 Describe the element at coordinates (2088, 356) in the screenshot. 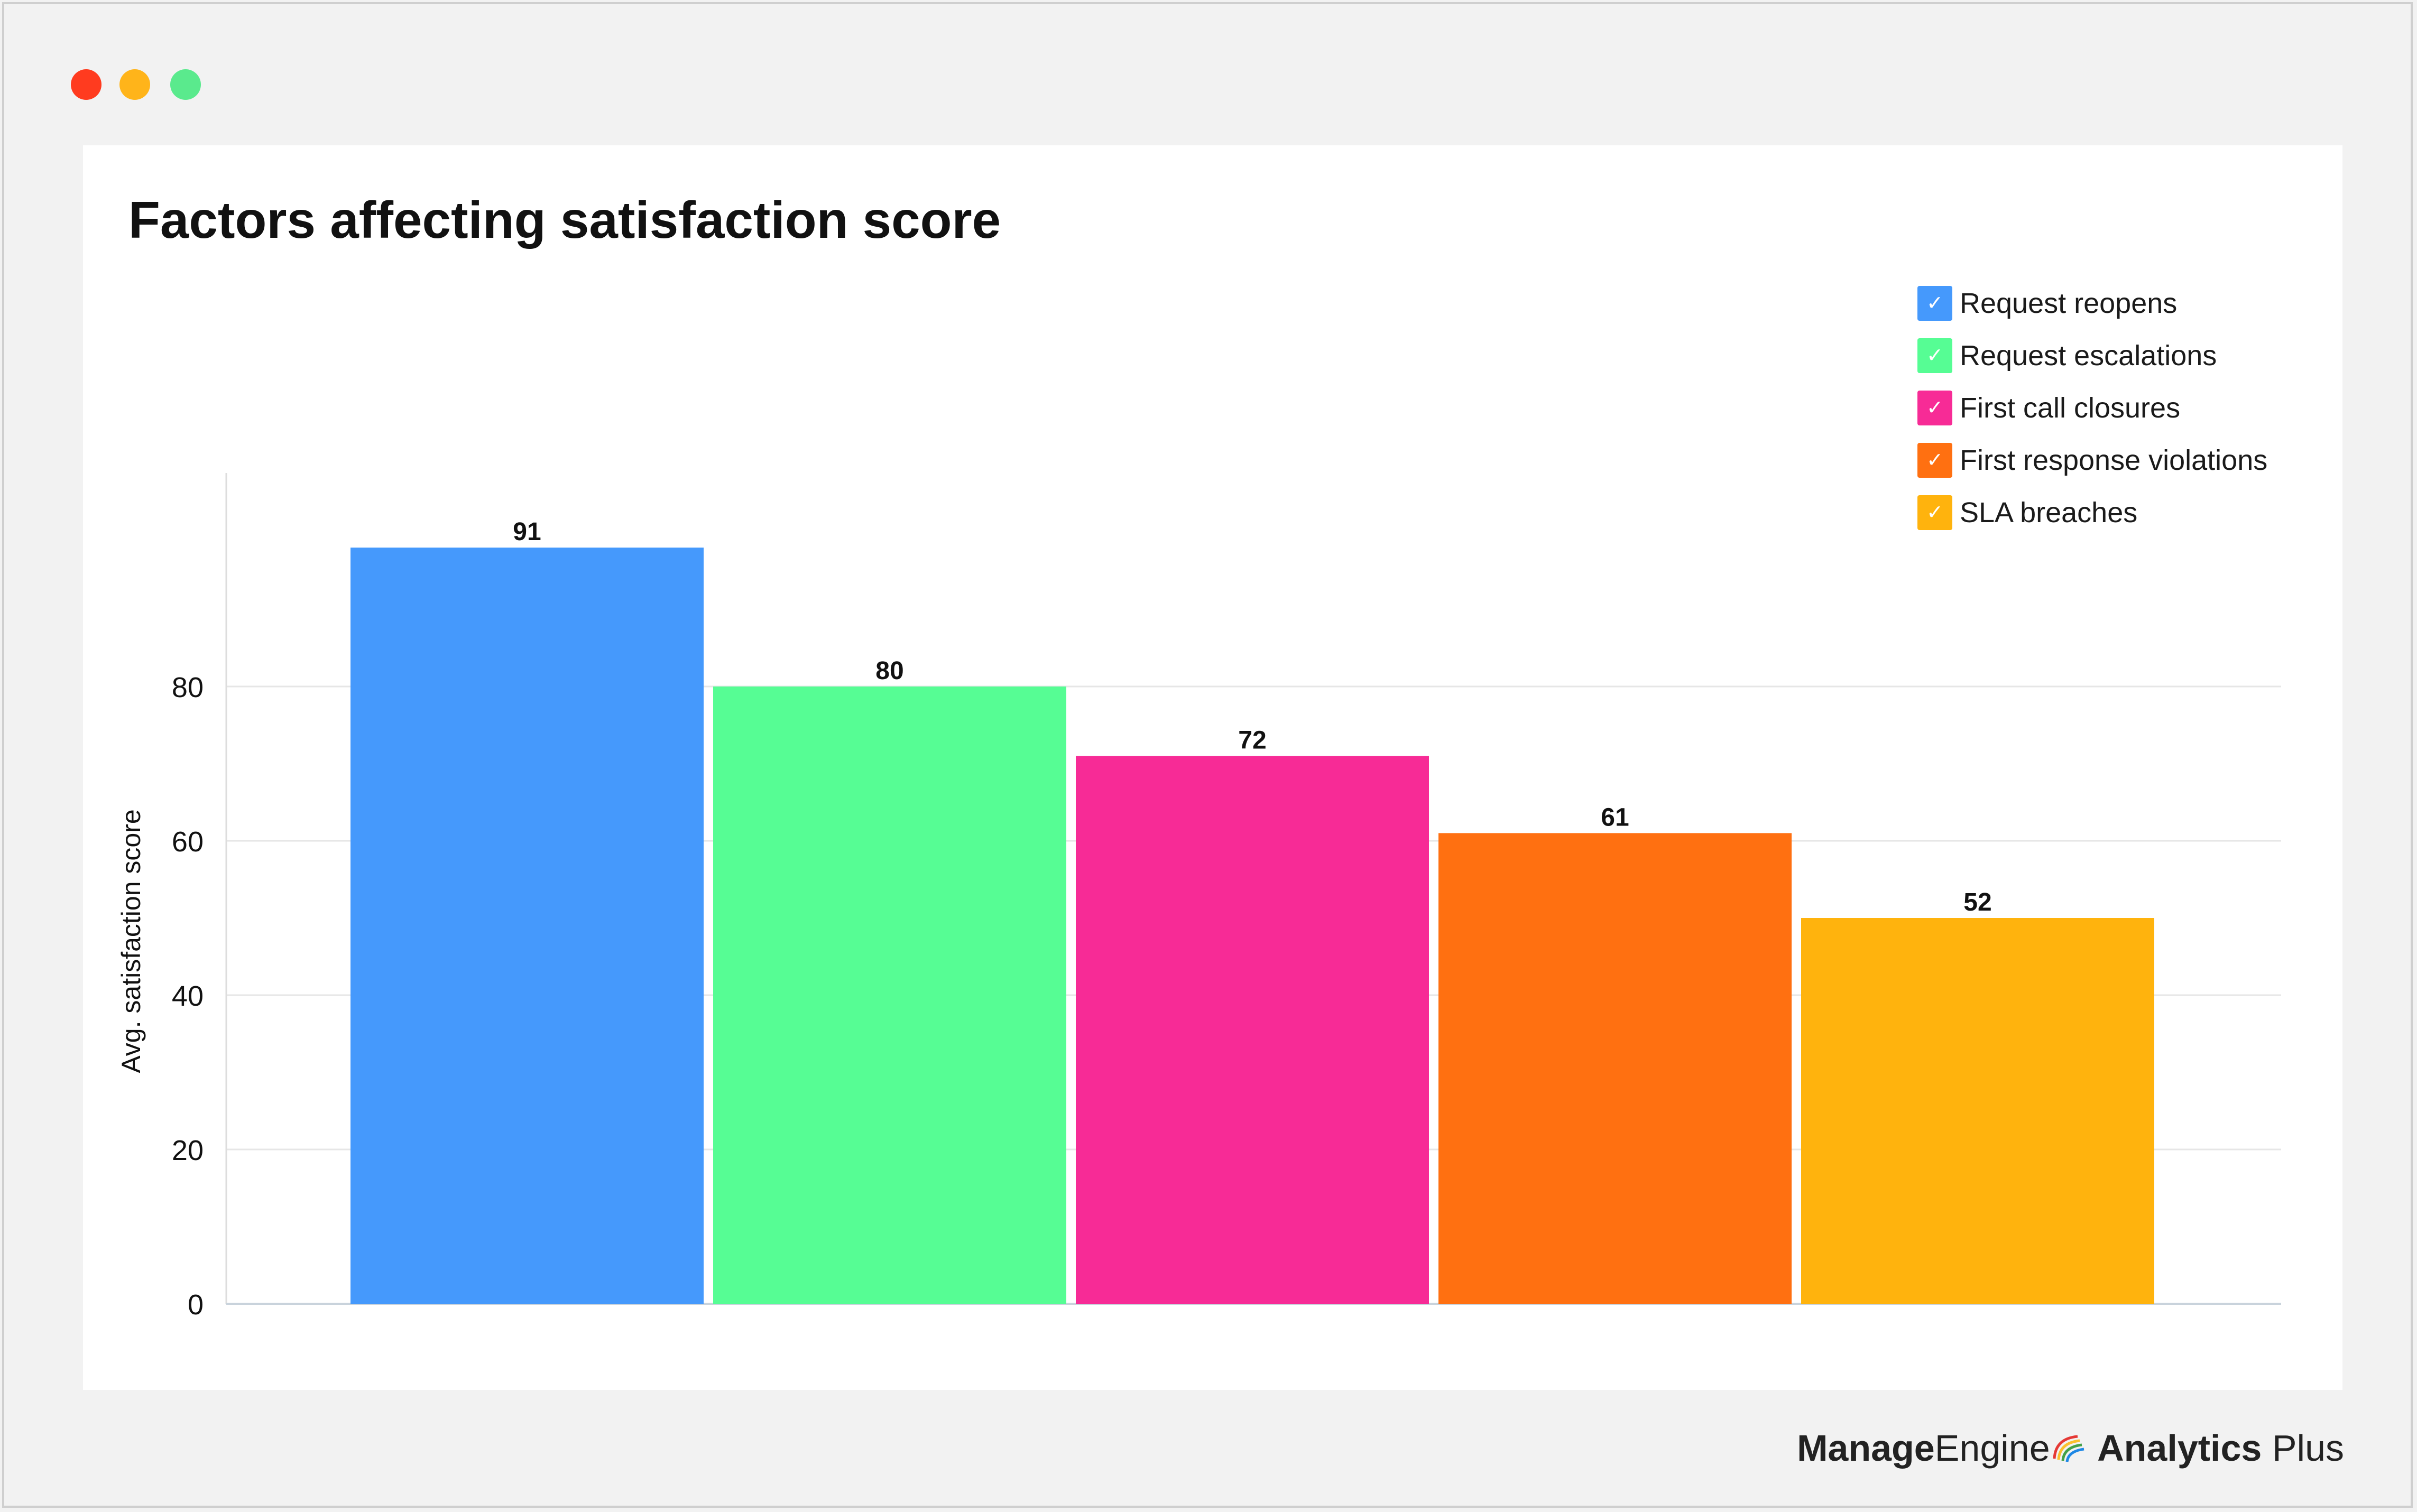

I see `legend-label: Request escalations` at that location.